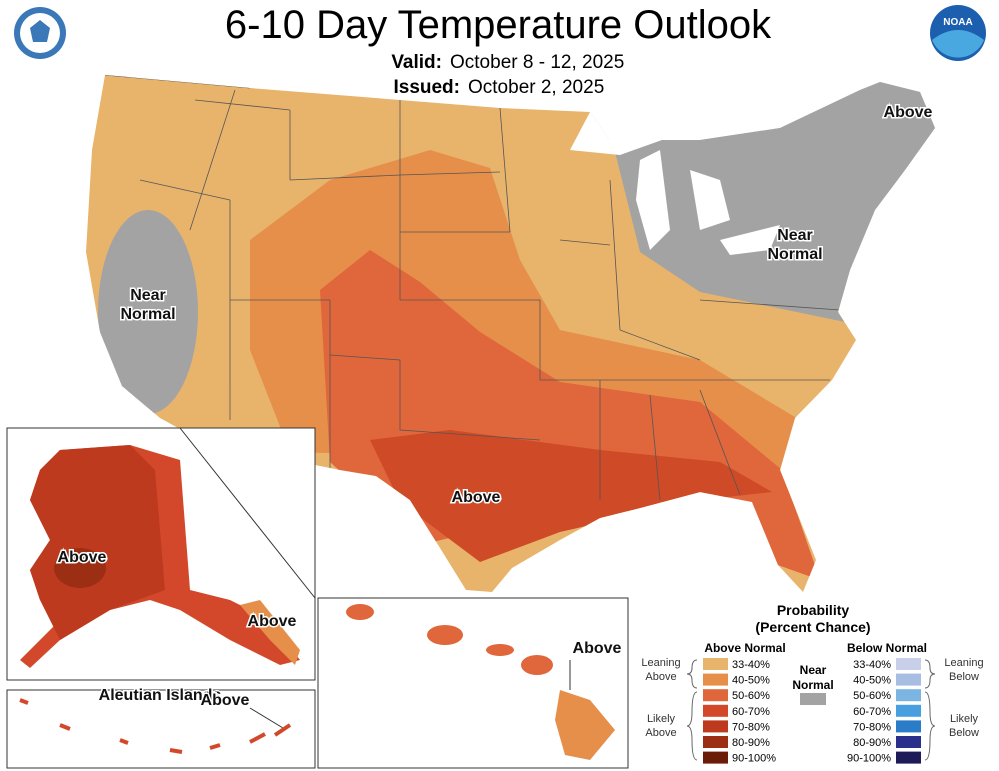  I want to click on title: 6-10 Day Temperature Outlook, so click(498, 25).